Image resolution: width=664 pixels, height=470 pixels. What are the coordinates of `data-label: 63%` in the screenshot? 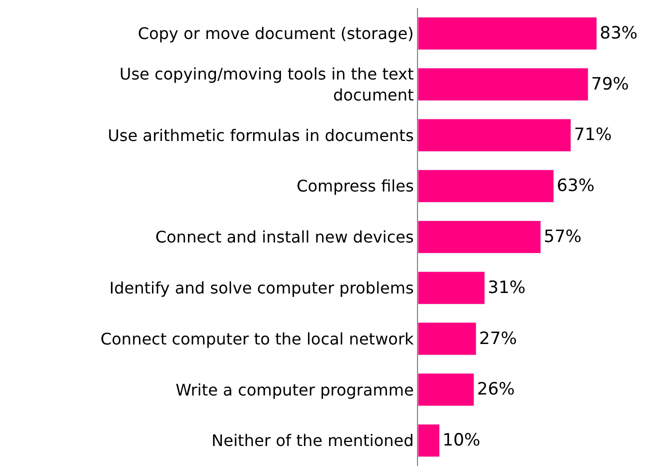 It's located at (575, 186).